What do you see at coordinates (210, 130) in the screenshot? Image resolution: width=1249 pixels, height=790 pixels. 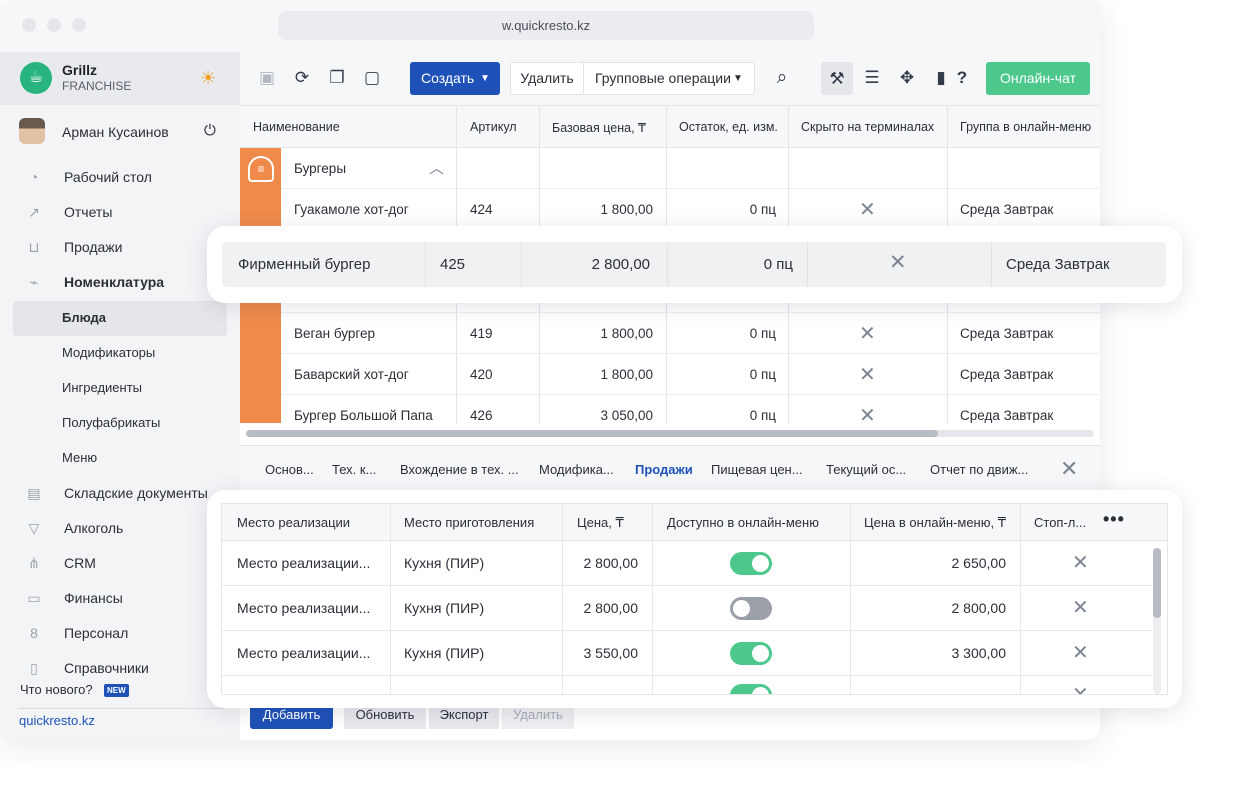 I see `power-icon: ⏻` at bounding box center [210, 130].